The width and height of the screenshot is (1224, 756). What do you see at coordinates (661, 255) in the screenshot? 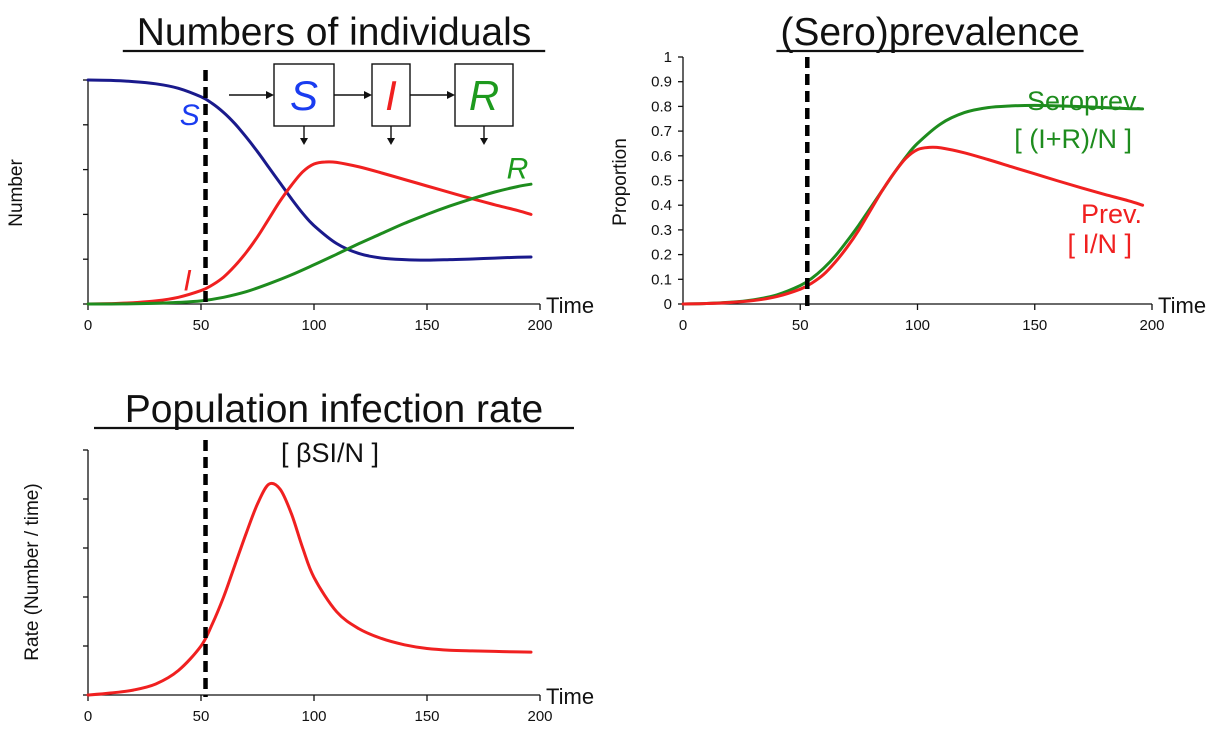
I see `y-tick-label: 0.2` at bounding box center [661, 255].